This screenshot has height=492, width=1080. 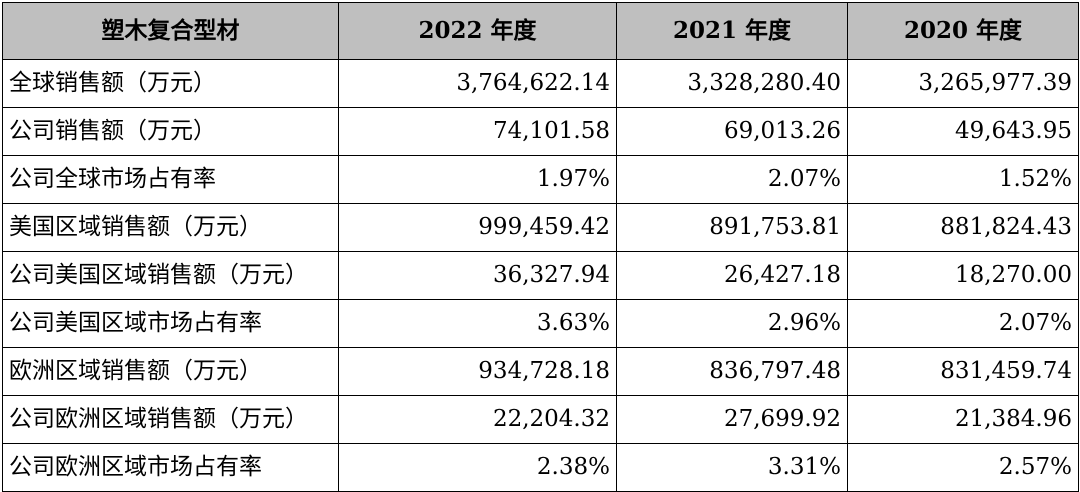 I want to click on cell-2021: 891,753.81, so click(x=732, y=227).